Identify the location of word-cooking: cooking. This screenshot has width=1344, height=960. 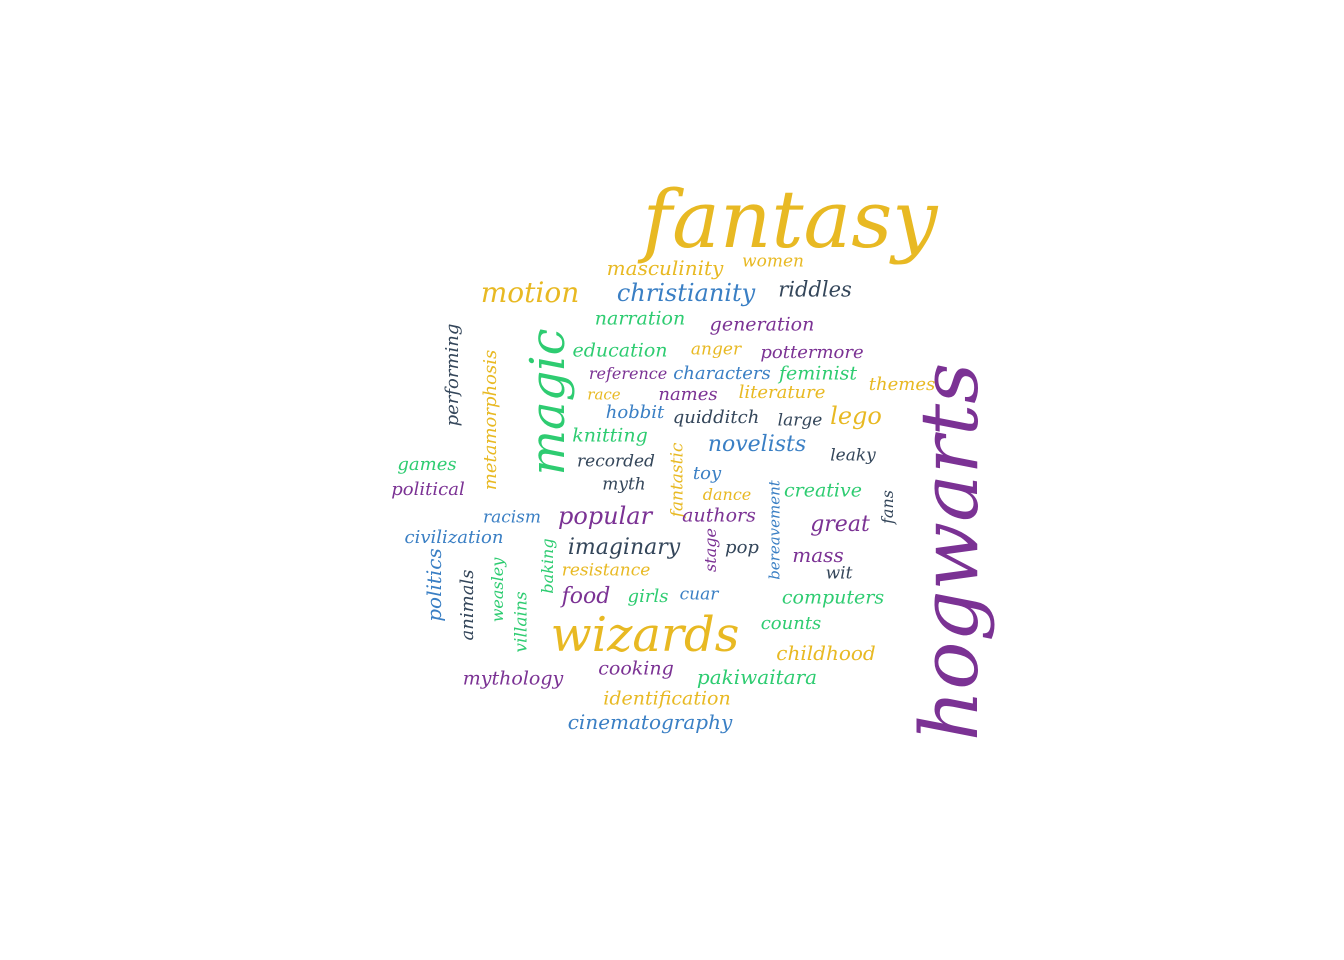
(636, 668).